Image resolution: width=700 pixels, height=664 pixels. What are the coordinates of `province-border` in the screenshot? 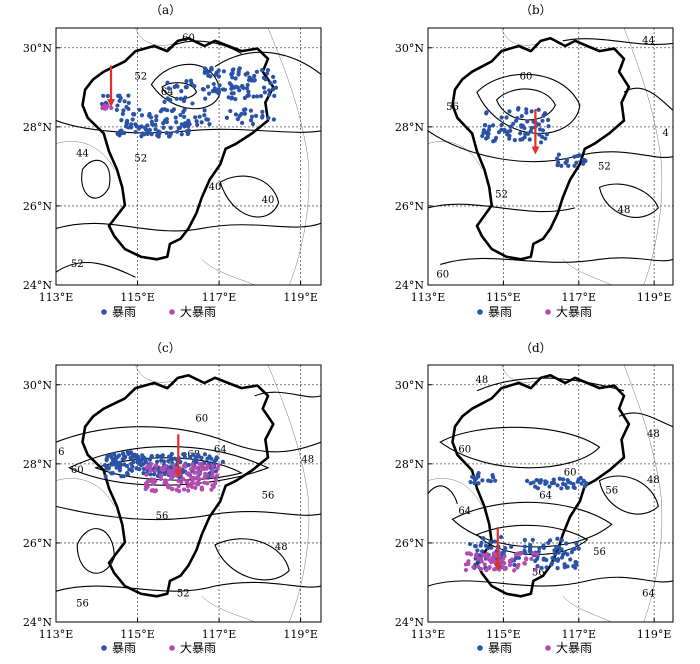 It's located at (541, 148).